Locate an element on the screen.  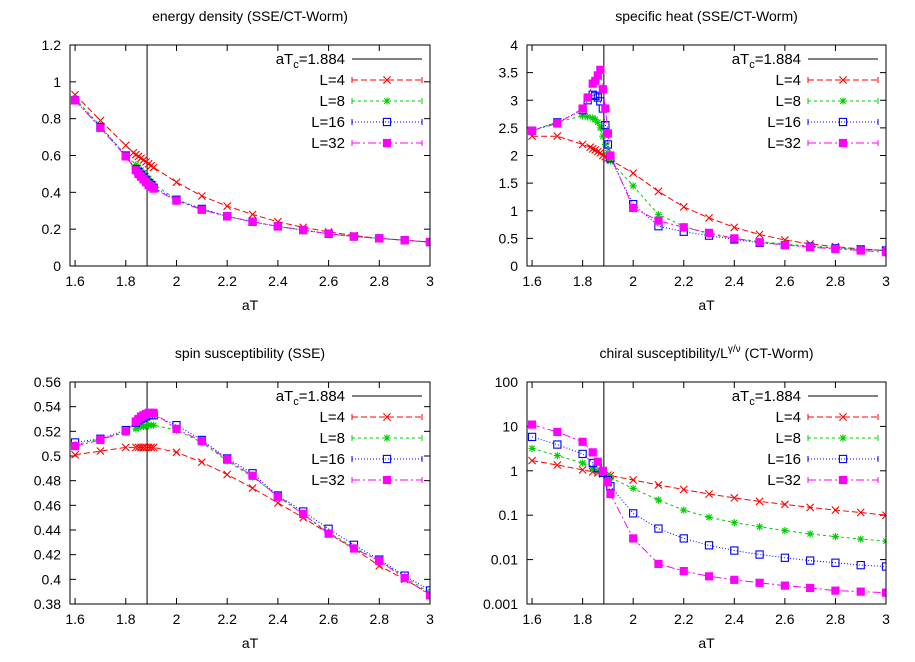
y-tick-label: 0.4 is located at coordinates (52, 579).